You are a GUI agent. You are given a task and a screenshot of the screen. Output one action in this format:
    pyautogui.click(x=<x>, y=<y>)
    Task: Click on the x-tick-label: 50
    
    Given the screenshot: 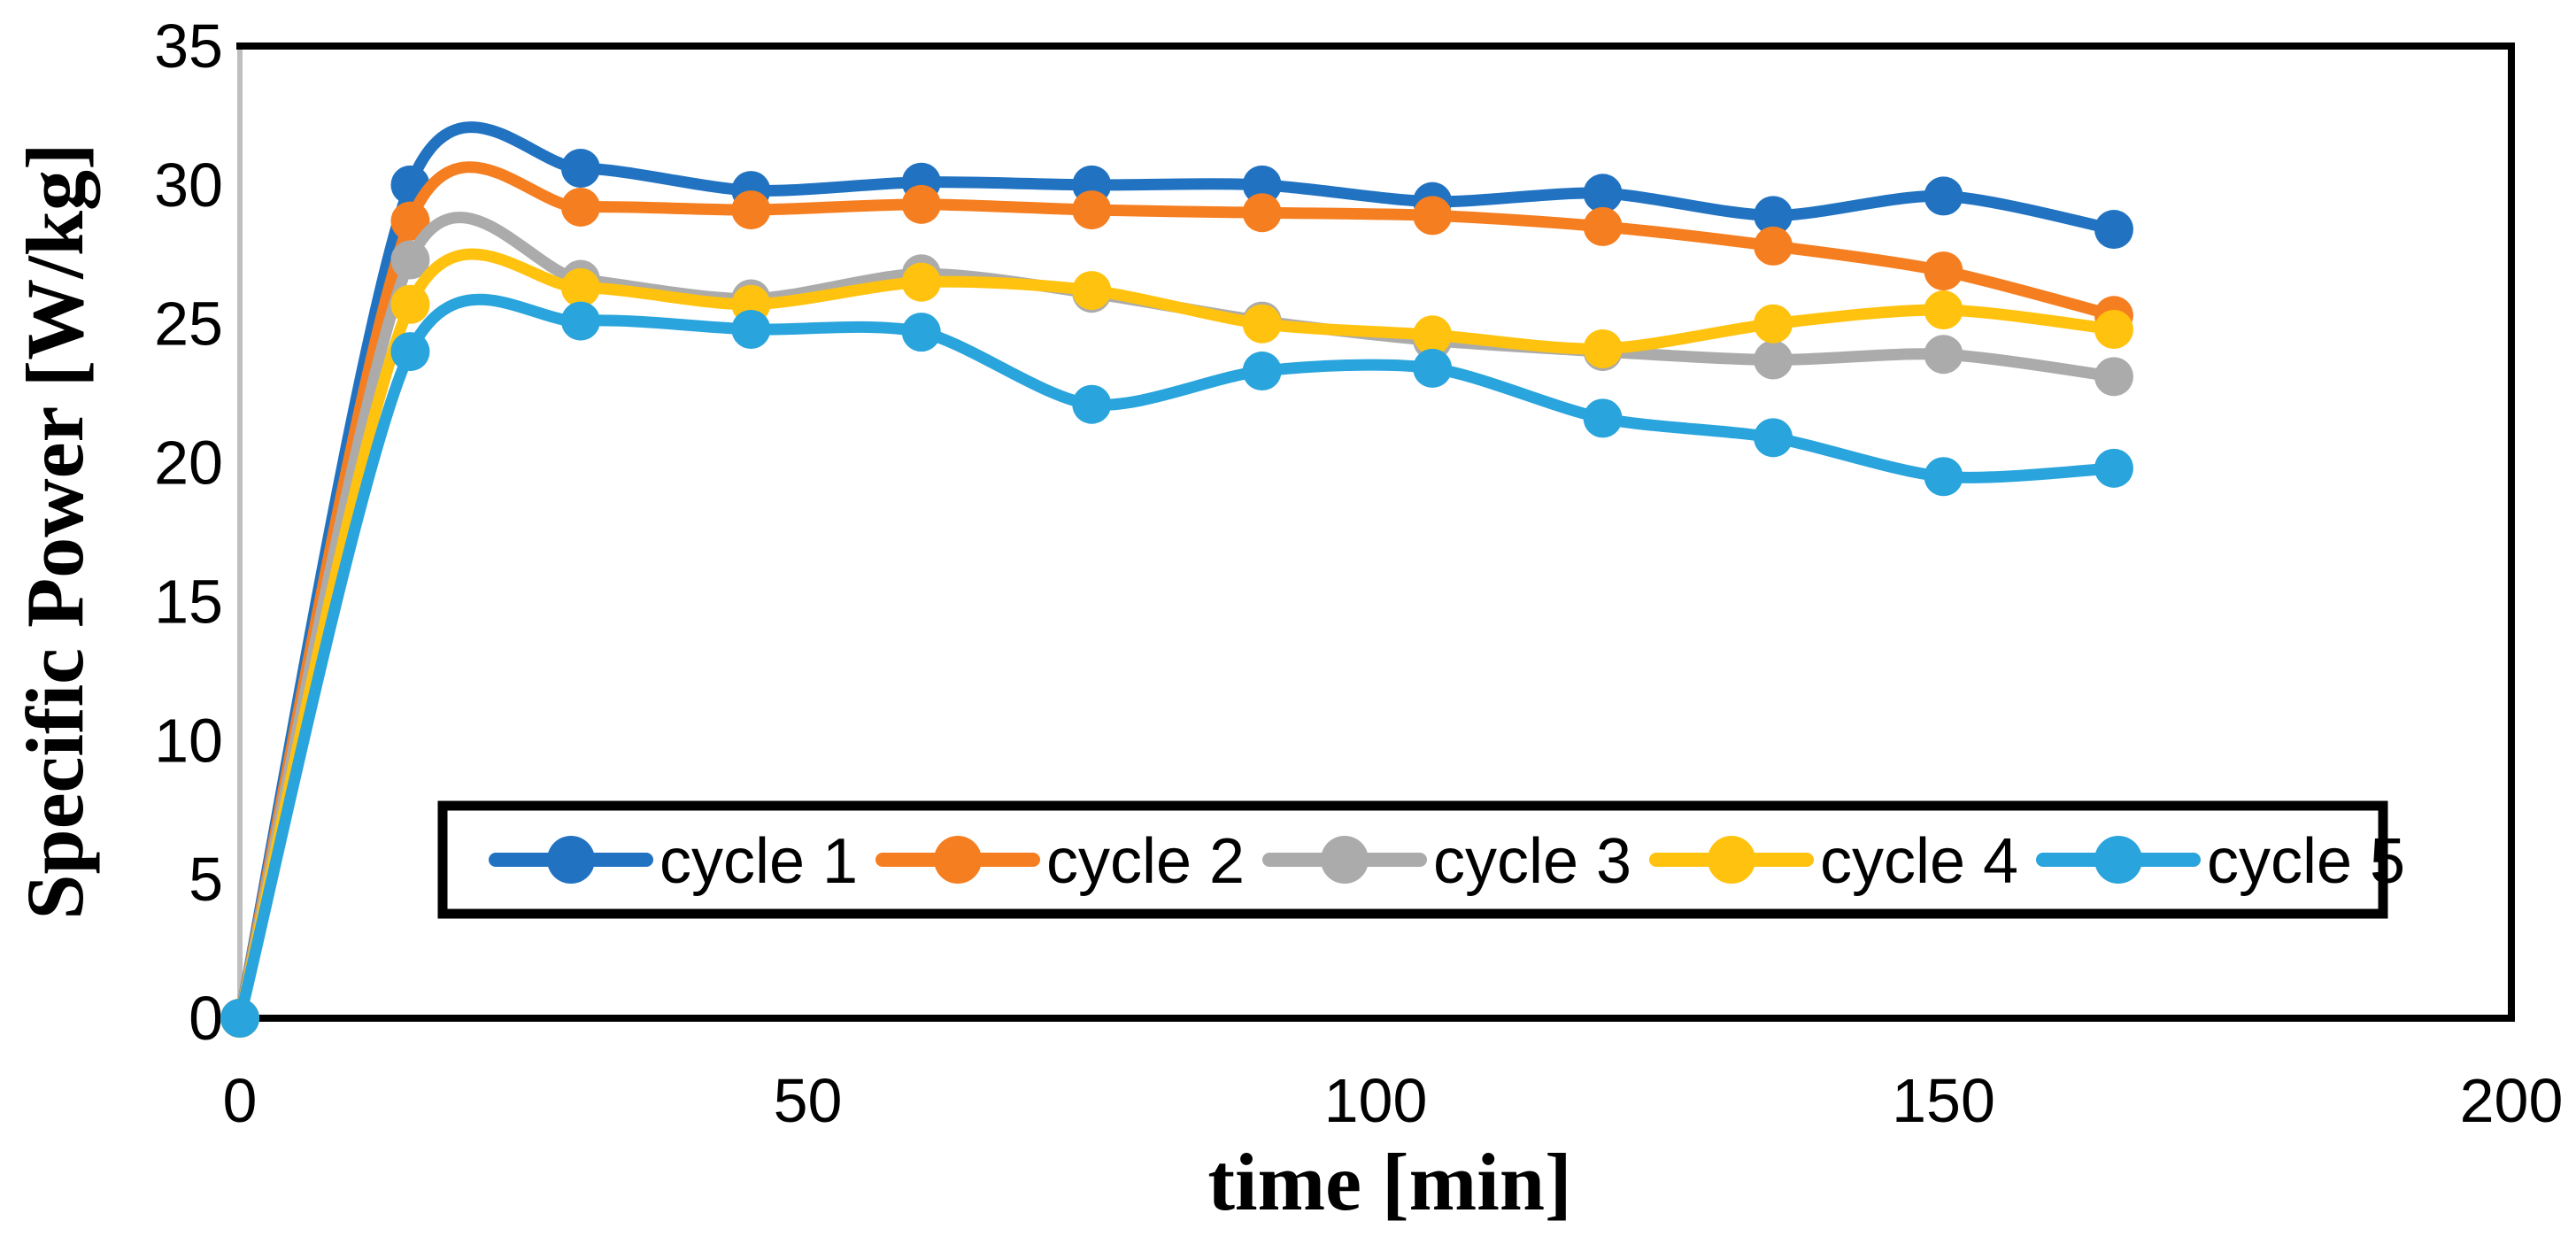 What is the action you would take?
    pyautogui.click(x=808, y=1100)
    